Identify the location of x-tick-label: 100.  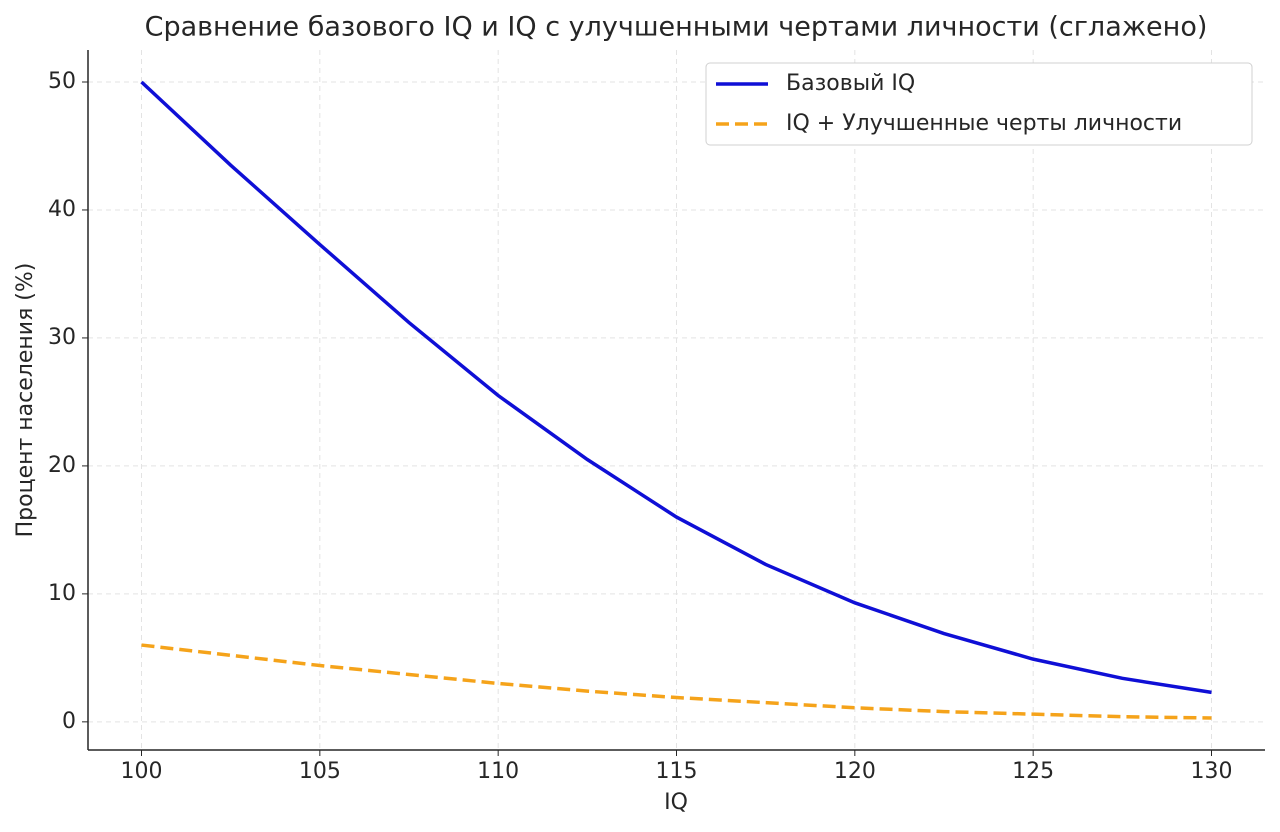
(142, 771).